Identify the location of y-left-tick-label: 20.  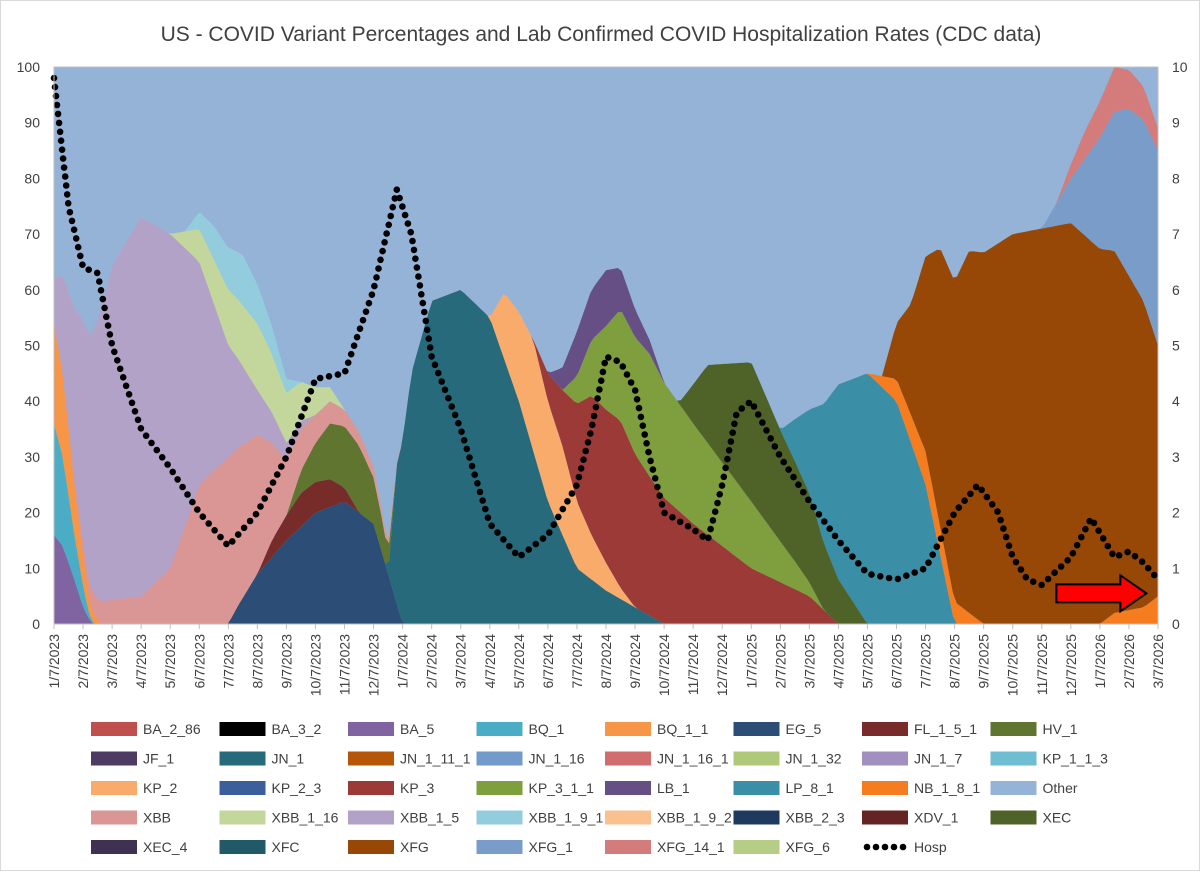
(32, 513).